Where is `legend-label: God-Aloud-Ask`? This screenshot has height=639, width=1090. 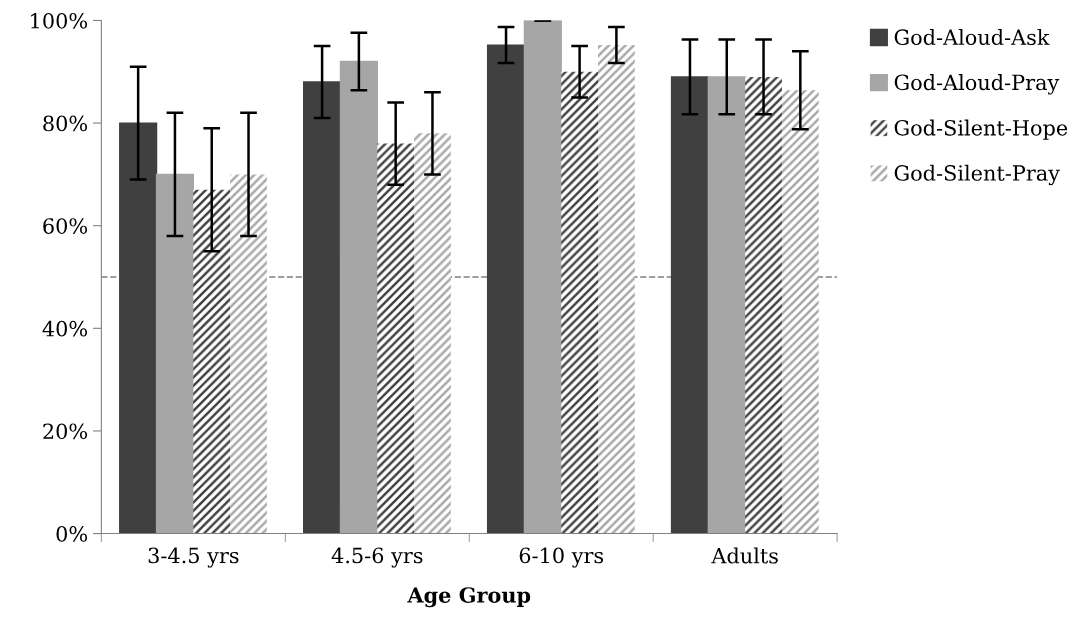
legend-label: God-Aloud-Ask is located at coordinates (972, 37).